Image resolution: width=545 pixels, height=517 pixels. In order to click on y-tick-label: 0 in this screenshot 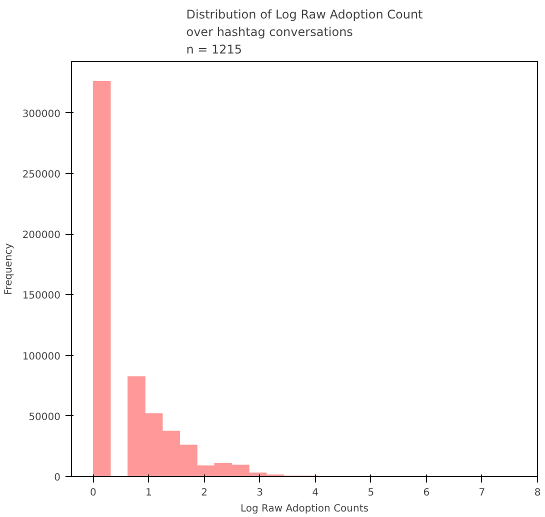, I will do `click(57, 478)`.